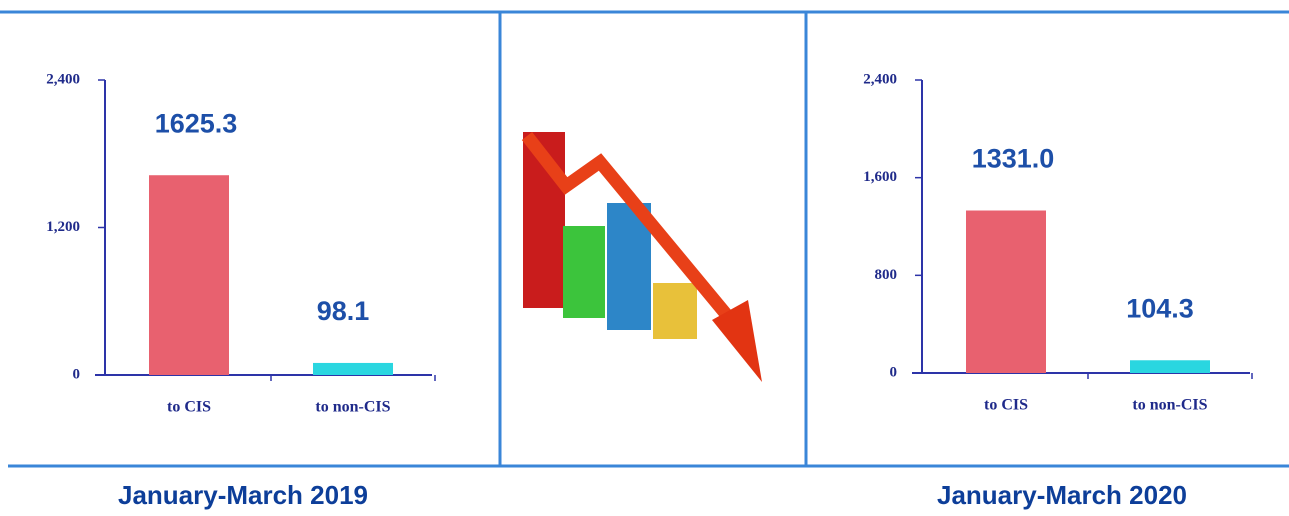 This screenshot has height=516, width=1289. What do you see at coordinates (1062, 495) in the screenshot?
I see `caption: January-March 2020` at bounding box center [1062, 495].